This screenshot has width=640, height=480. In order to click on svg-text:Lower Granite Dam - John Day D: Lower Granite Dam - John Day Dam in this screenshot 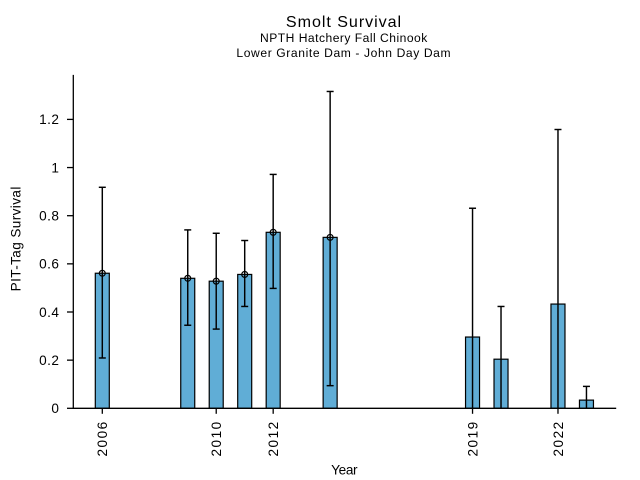, I will do `click(343, 53)`.